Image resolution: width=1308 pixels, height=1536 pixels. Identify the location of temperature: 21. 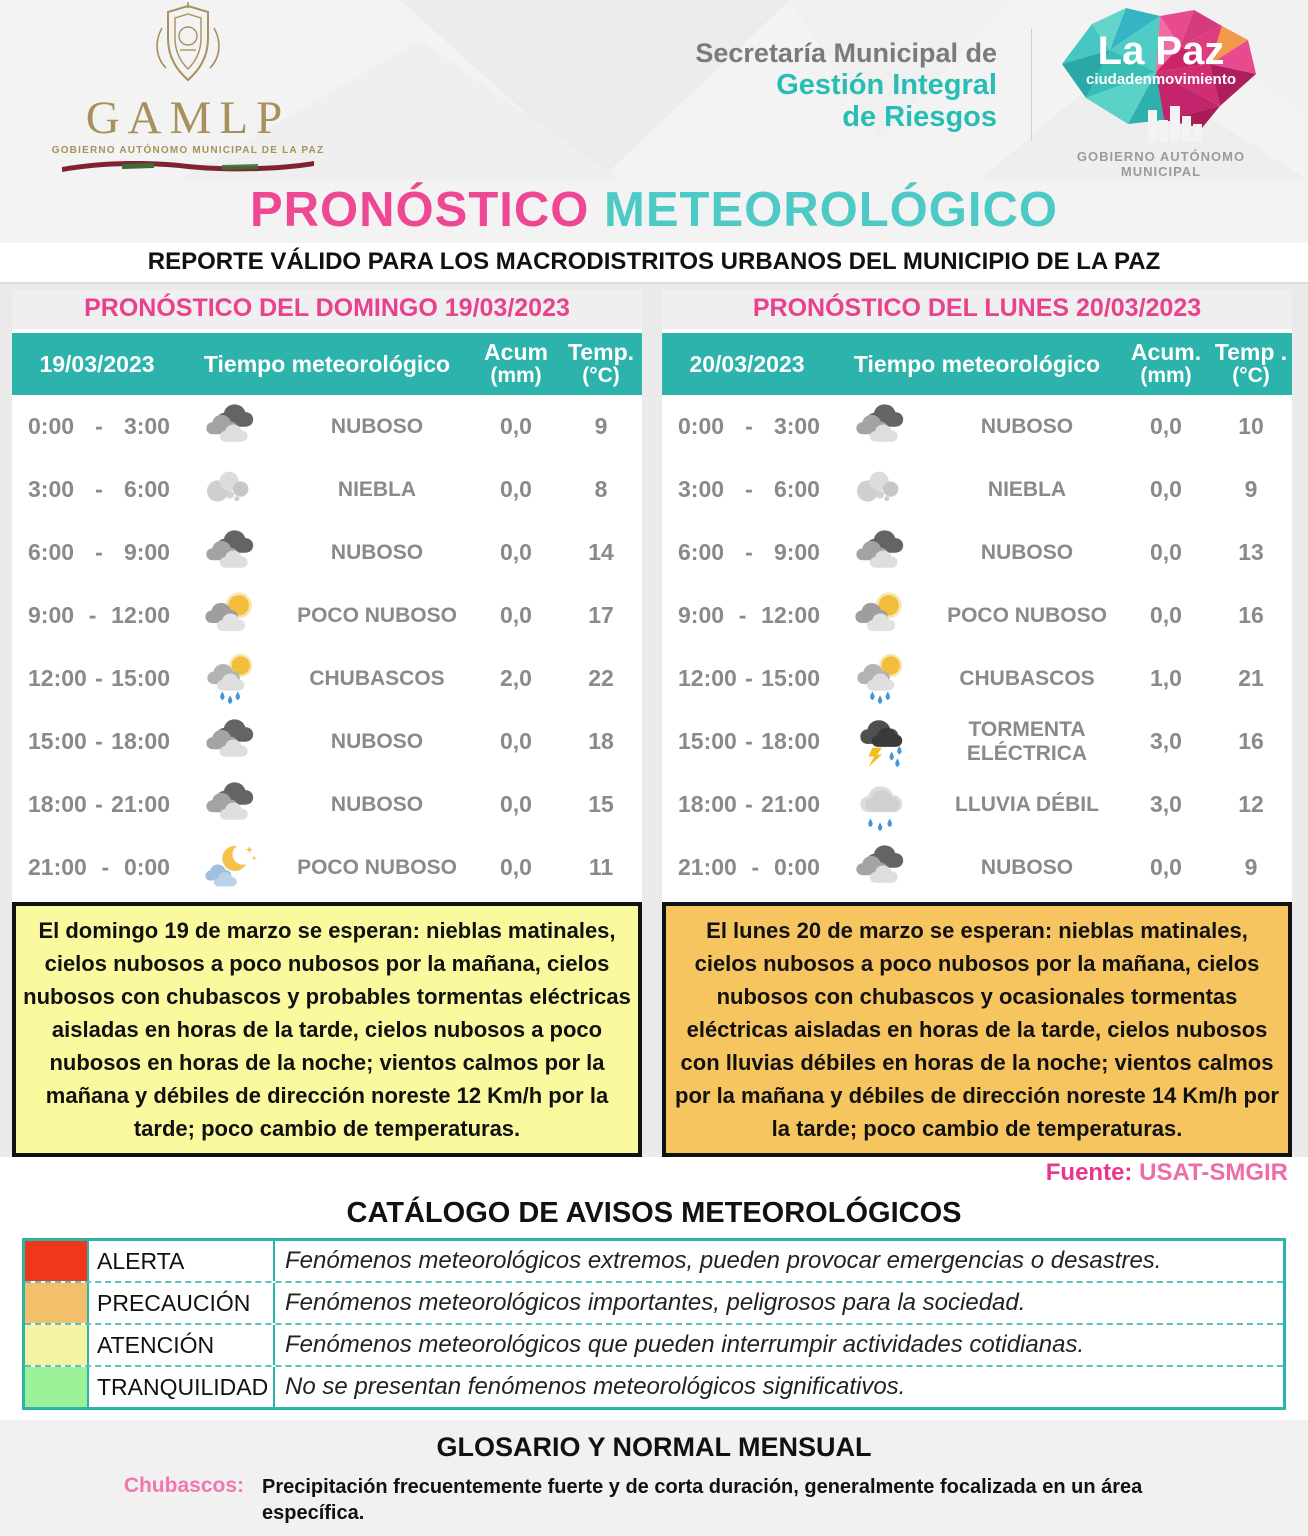
(1251, 678).